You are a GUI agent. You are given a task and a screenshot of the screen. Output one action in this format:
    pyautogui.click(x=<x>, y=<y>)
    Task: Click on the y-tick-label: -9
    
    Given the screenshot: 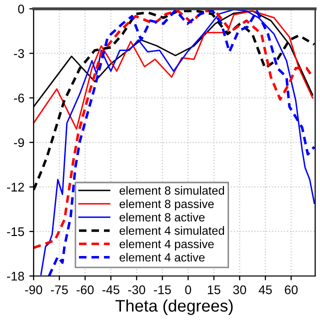 What is the action you would take?
    pyautogui.click(x=19, y=143)
    